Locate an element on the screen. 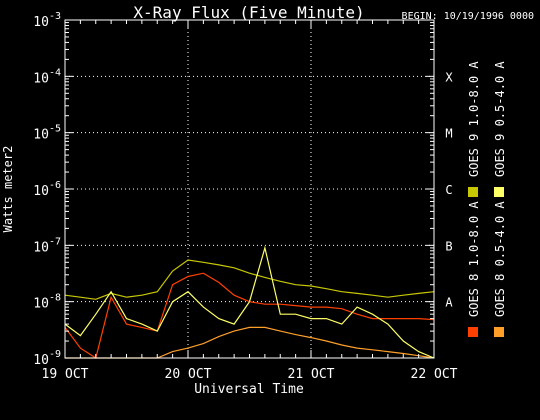  x-axis-label: Universal Time is located at coordinates (249, 389).